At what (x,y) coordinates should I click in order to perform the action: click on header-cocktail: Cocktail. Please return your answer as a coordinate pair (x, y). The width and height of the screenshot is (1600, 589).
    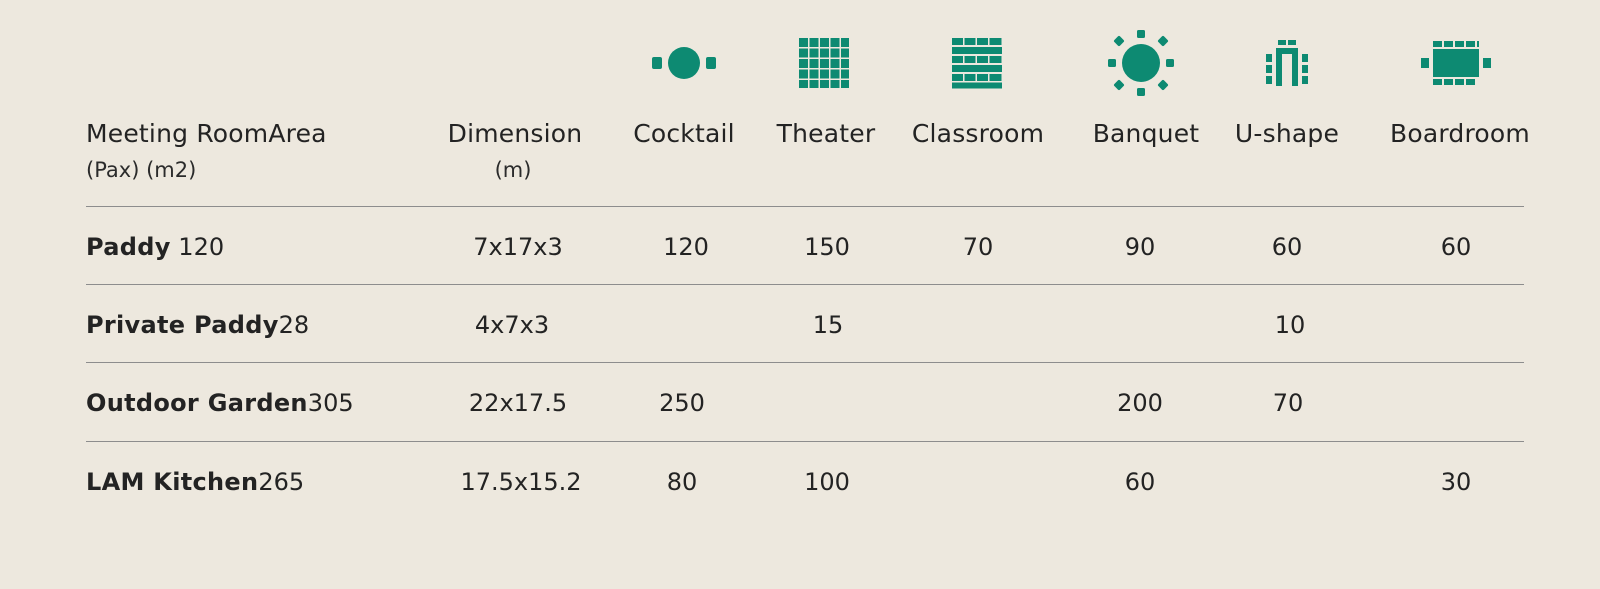
    Looking at the image, I should click on (684, 133).